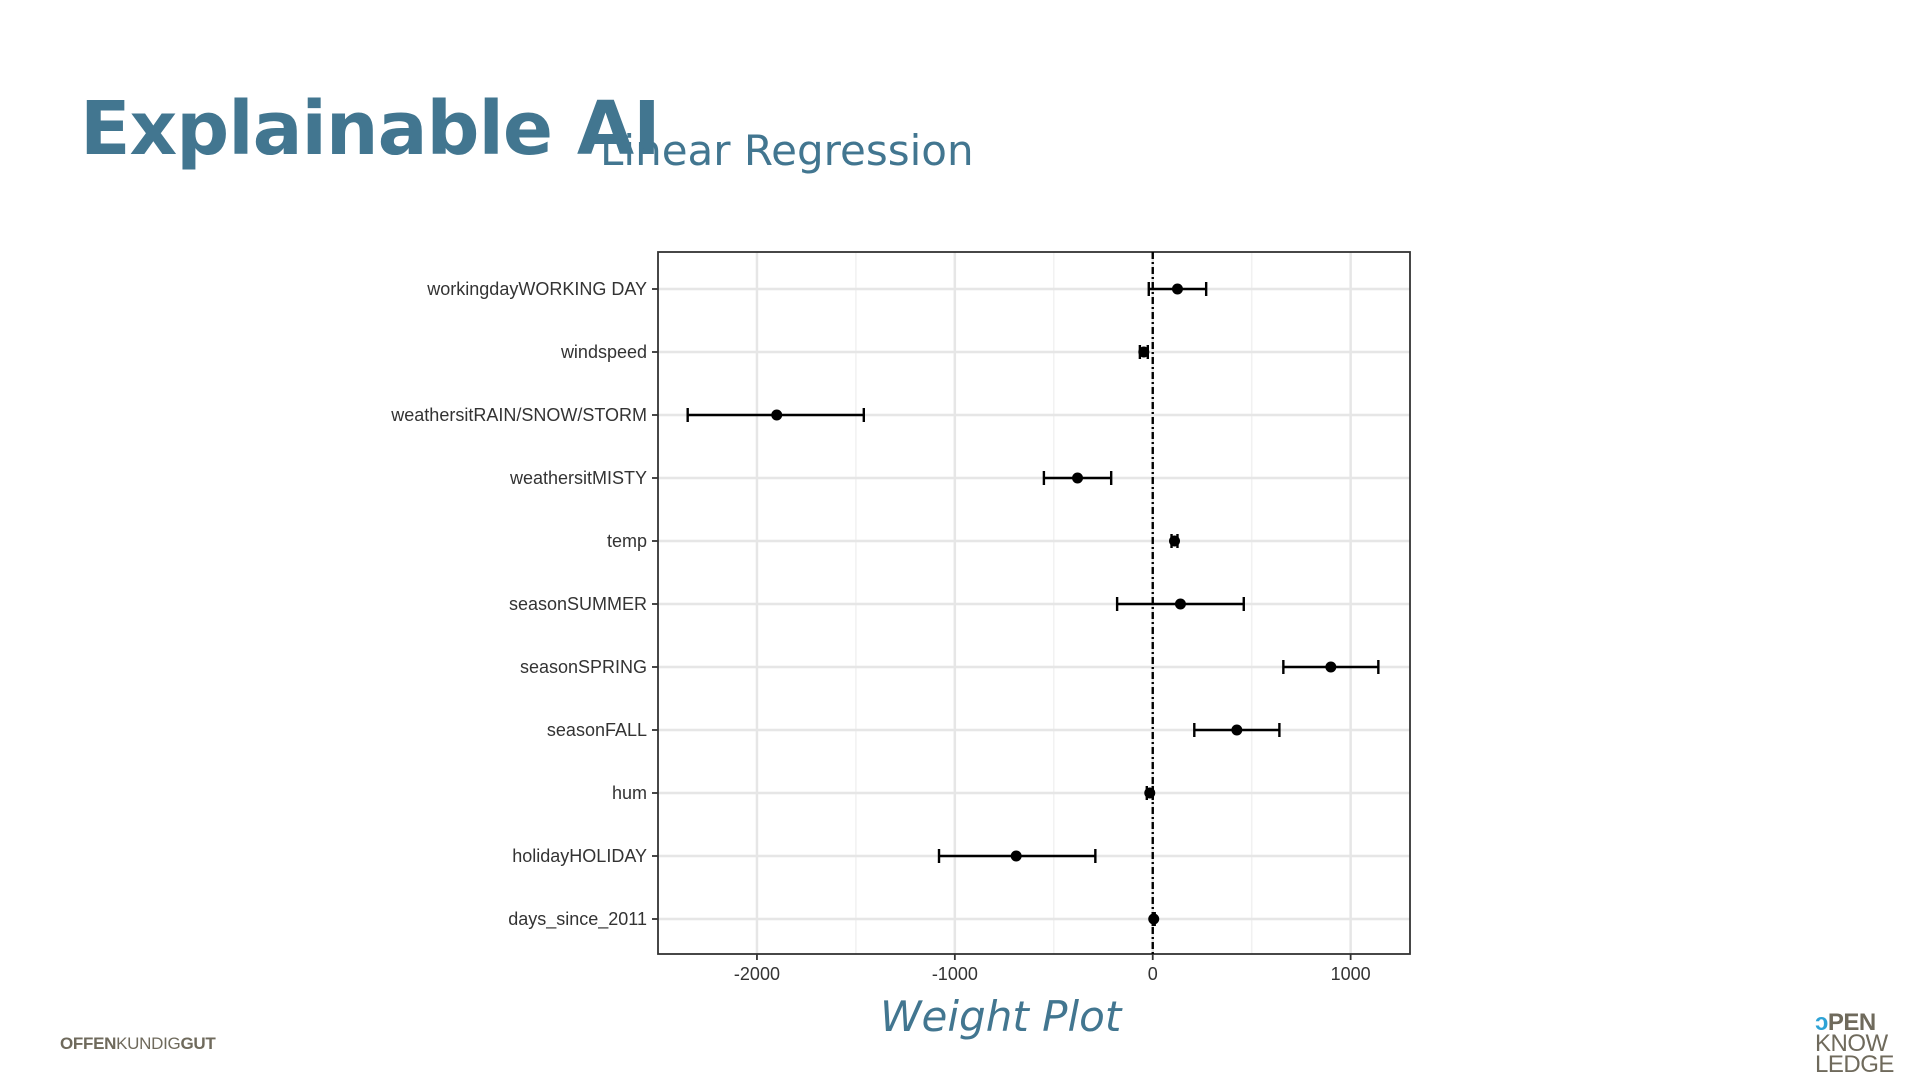  Describe the element at coordinates (536, 289) in the screenshot. I see `y-tick-label-0: workingdayWORKING DAY` at that location.